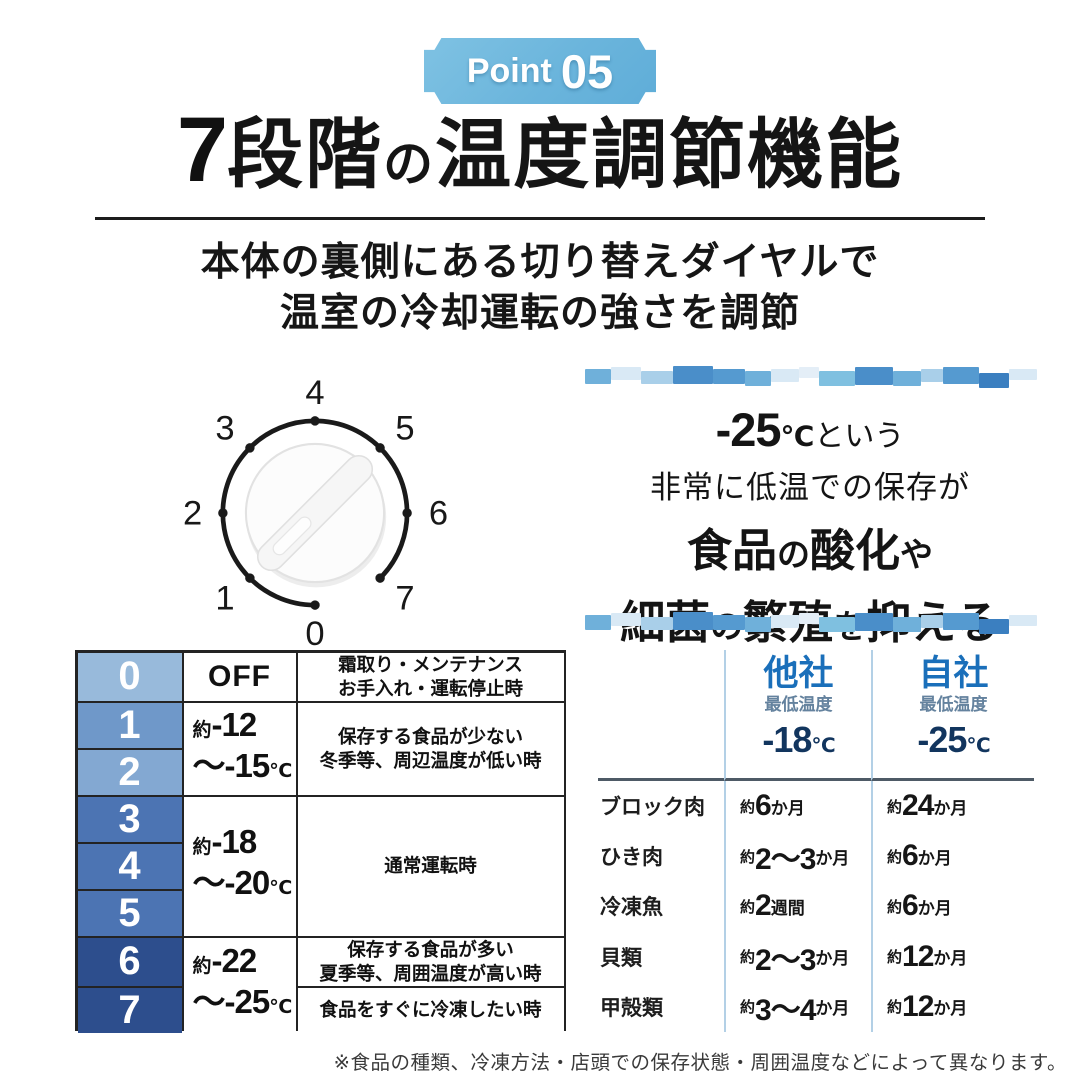 The height and width of the screenshot is (1080, 1080). I want to click on benefit-line3: 食品の酸化や, so click(810, 546).